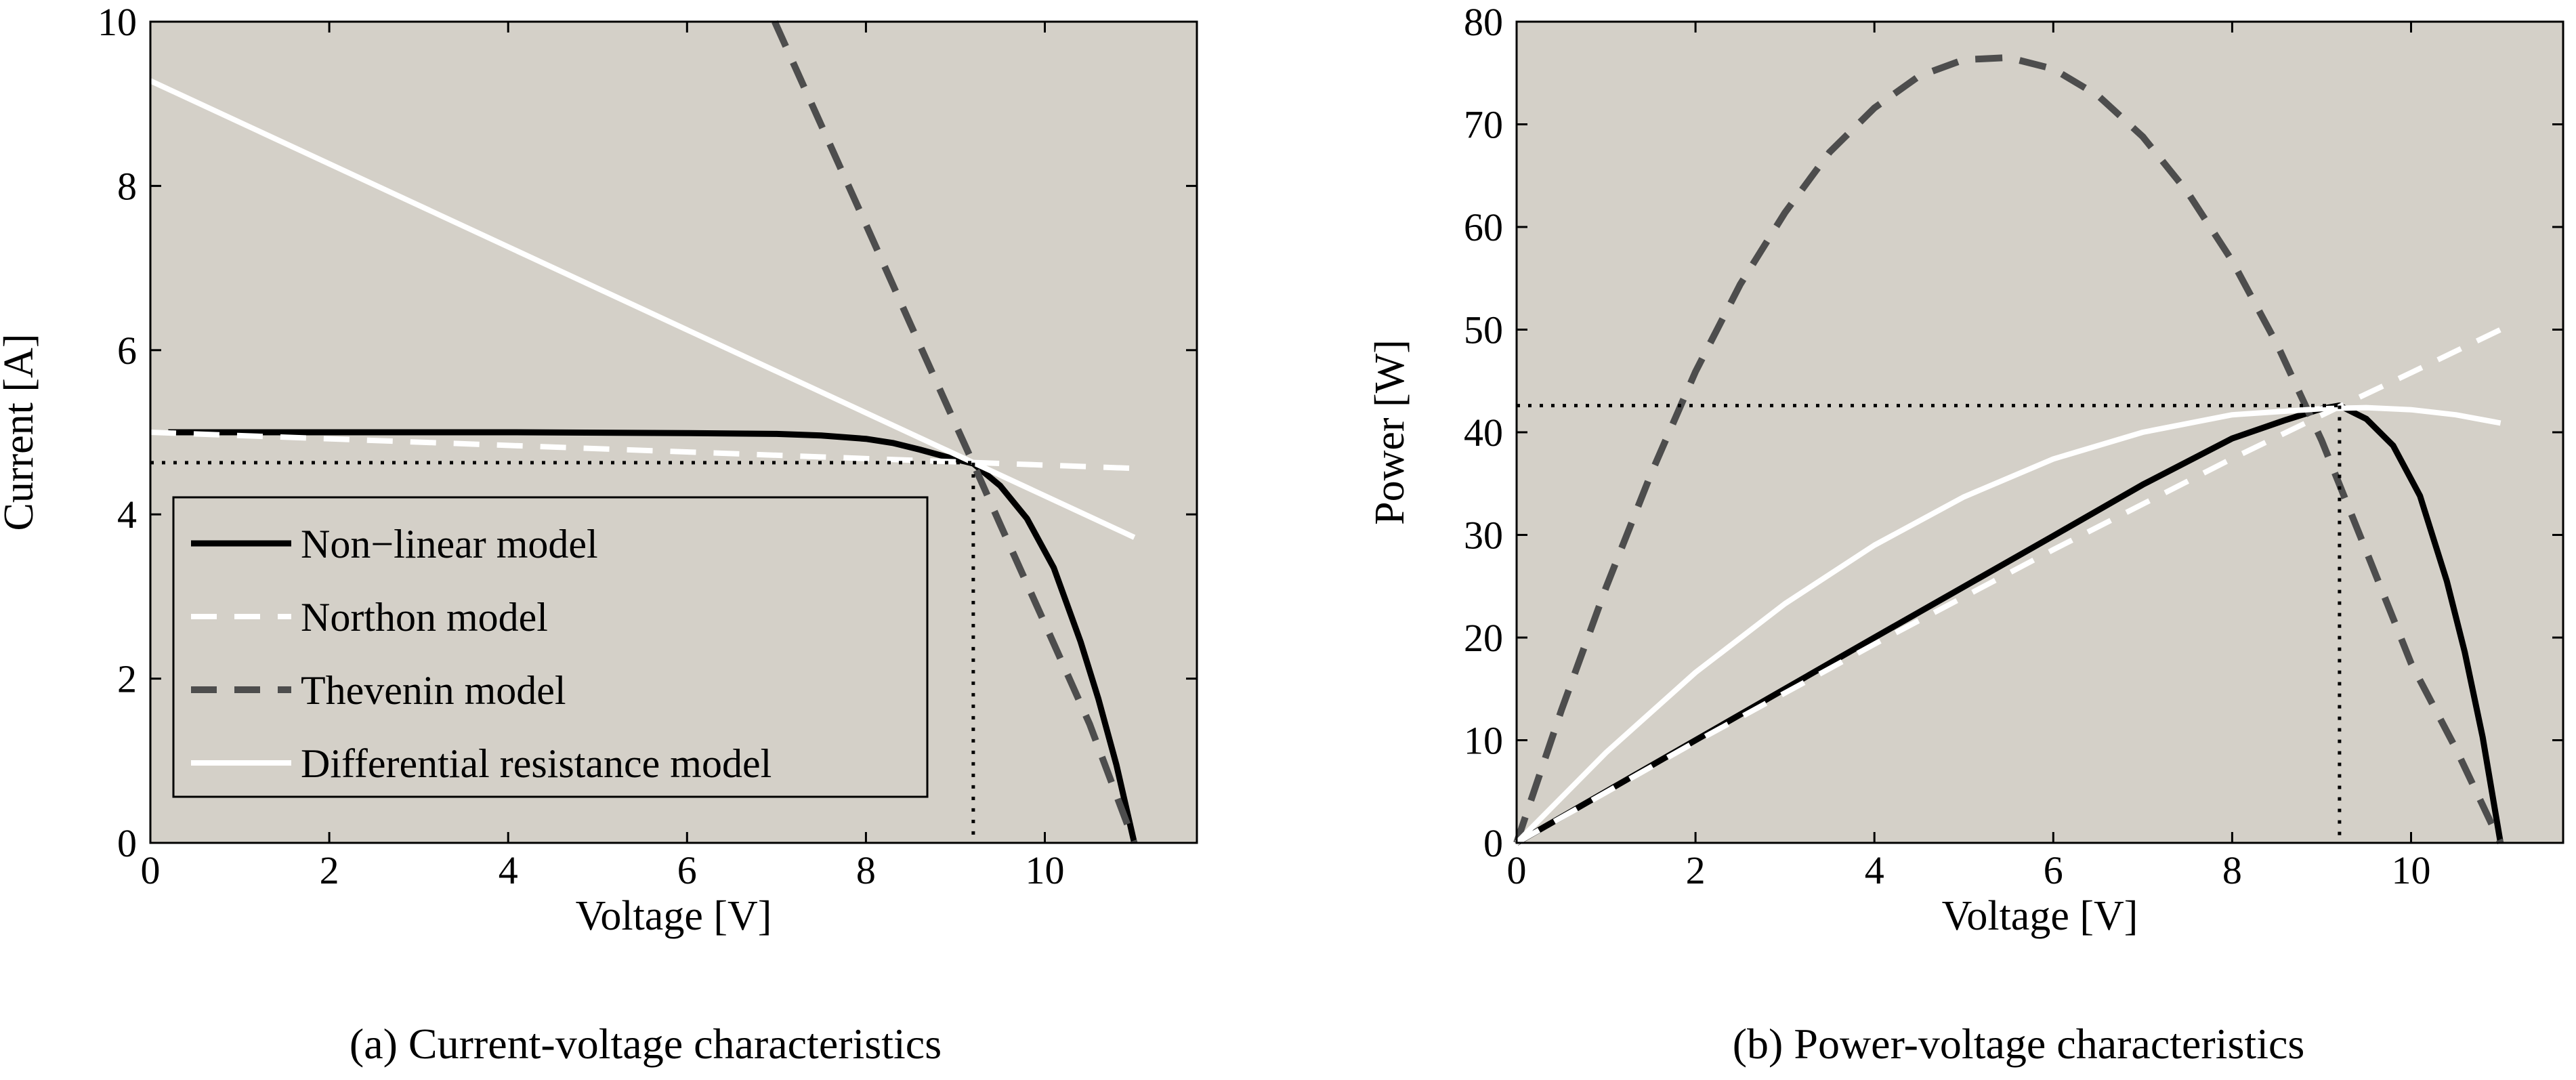 This screenshot has height=1080, width=2576. I want to click on caption-a: (a) Current-voltage characteristics, so click(646, 1044).